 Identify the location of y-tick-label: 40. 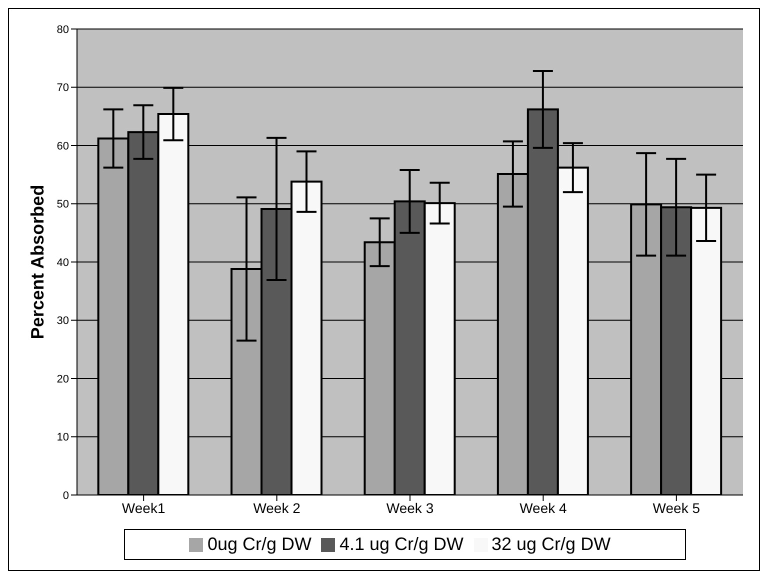
(62, 262).